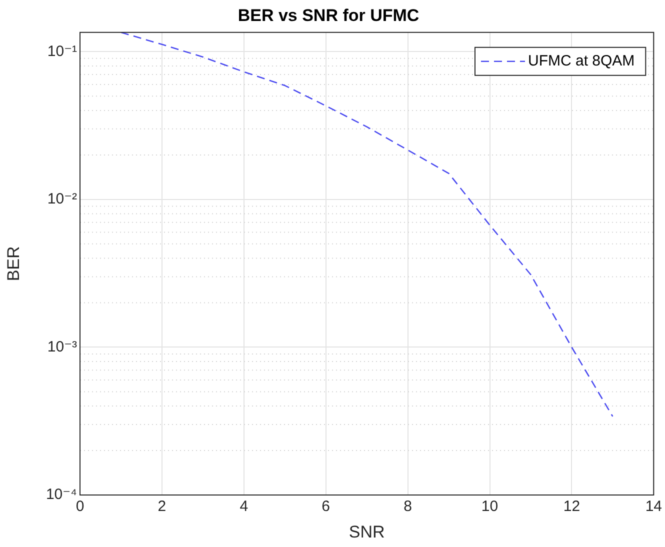 Image resolution: width=665 pixels, height=547 pixels. What do you see at coordinates (62, 199) in the screenshot?
I see `y-tick-label: 10⁻²` at bounding box center [62, 199].